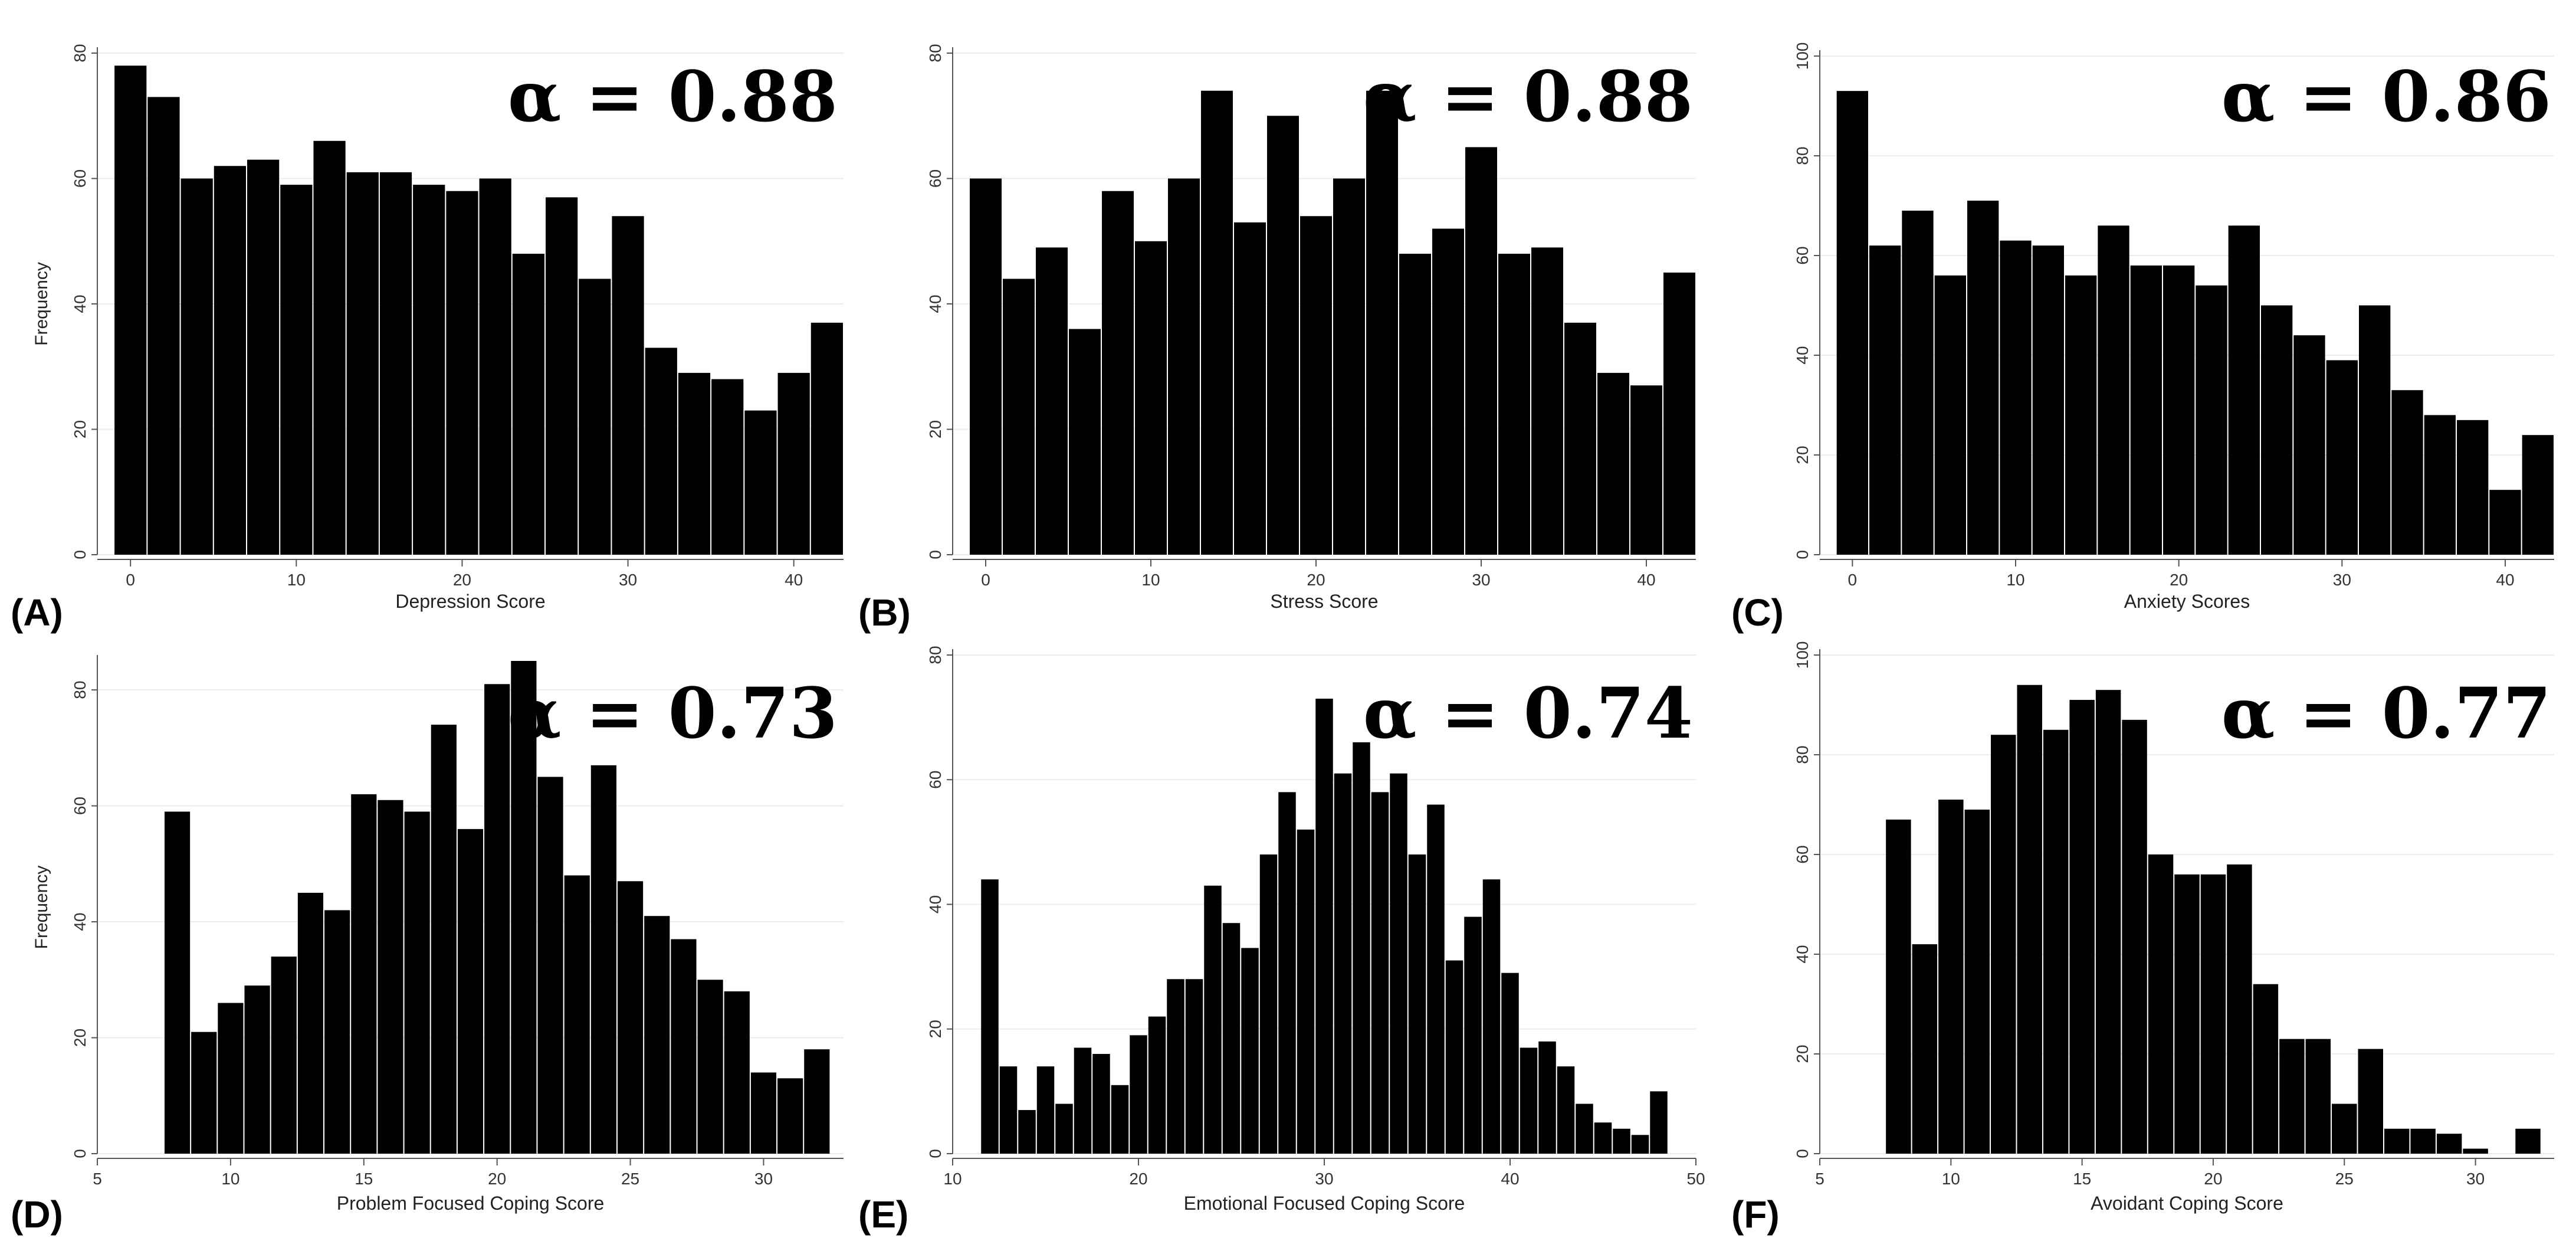  Describe the element at coordinates (37, 612) in the screenshot. I see `panel-label: (A)` at that location.